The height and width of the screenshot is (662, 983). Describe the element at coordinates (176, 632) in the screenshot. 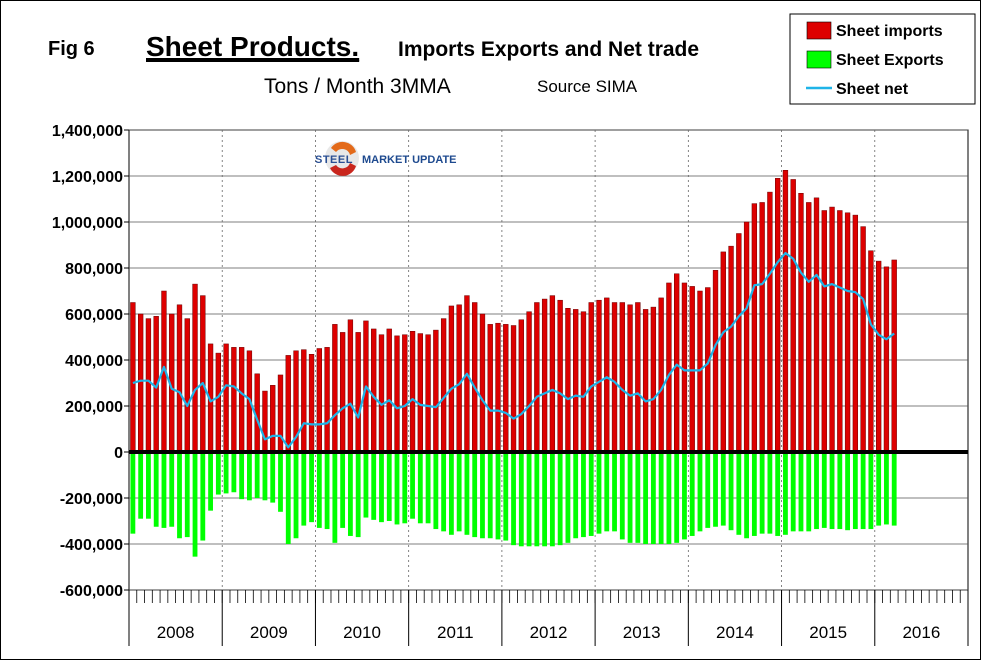

I see `year-label: 2008` at that location.